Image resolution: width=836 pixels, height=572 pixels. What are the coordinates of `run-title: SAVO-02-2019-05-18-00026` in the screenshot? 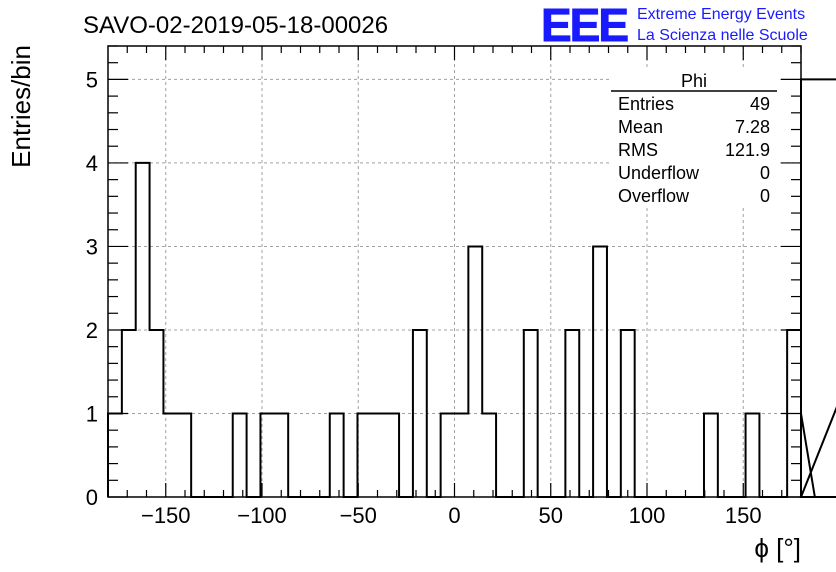 It's located at (235, 25).